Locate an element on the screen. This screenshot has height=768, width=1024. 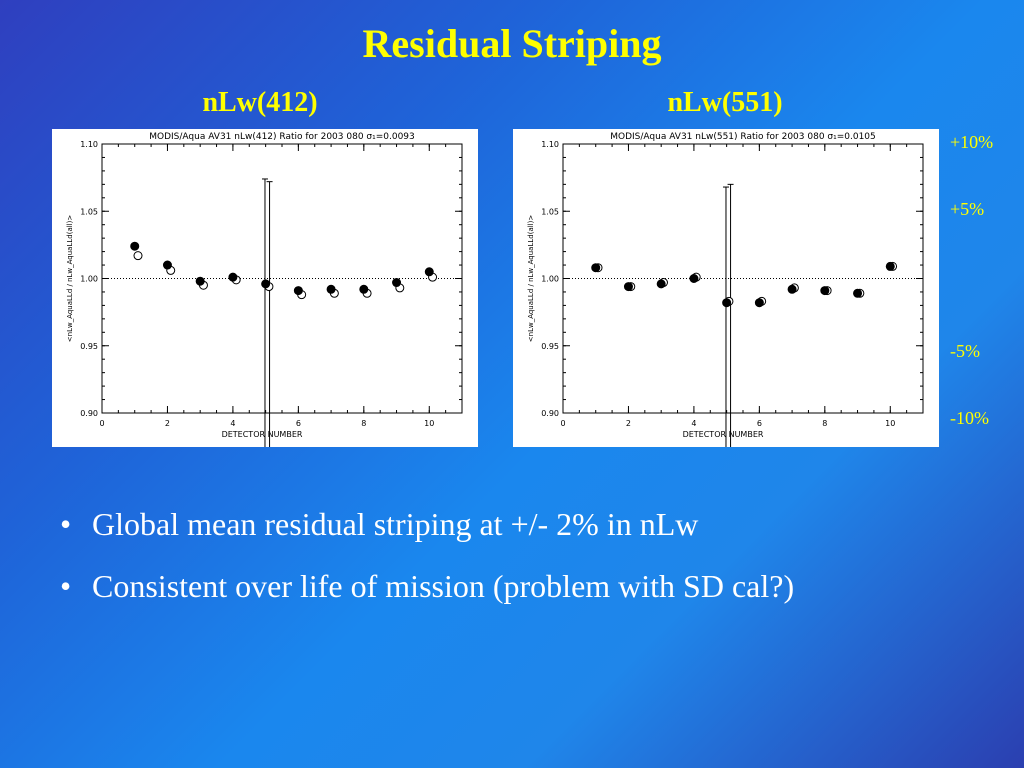
data-point-open is located at coordinates (138, 256).